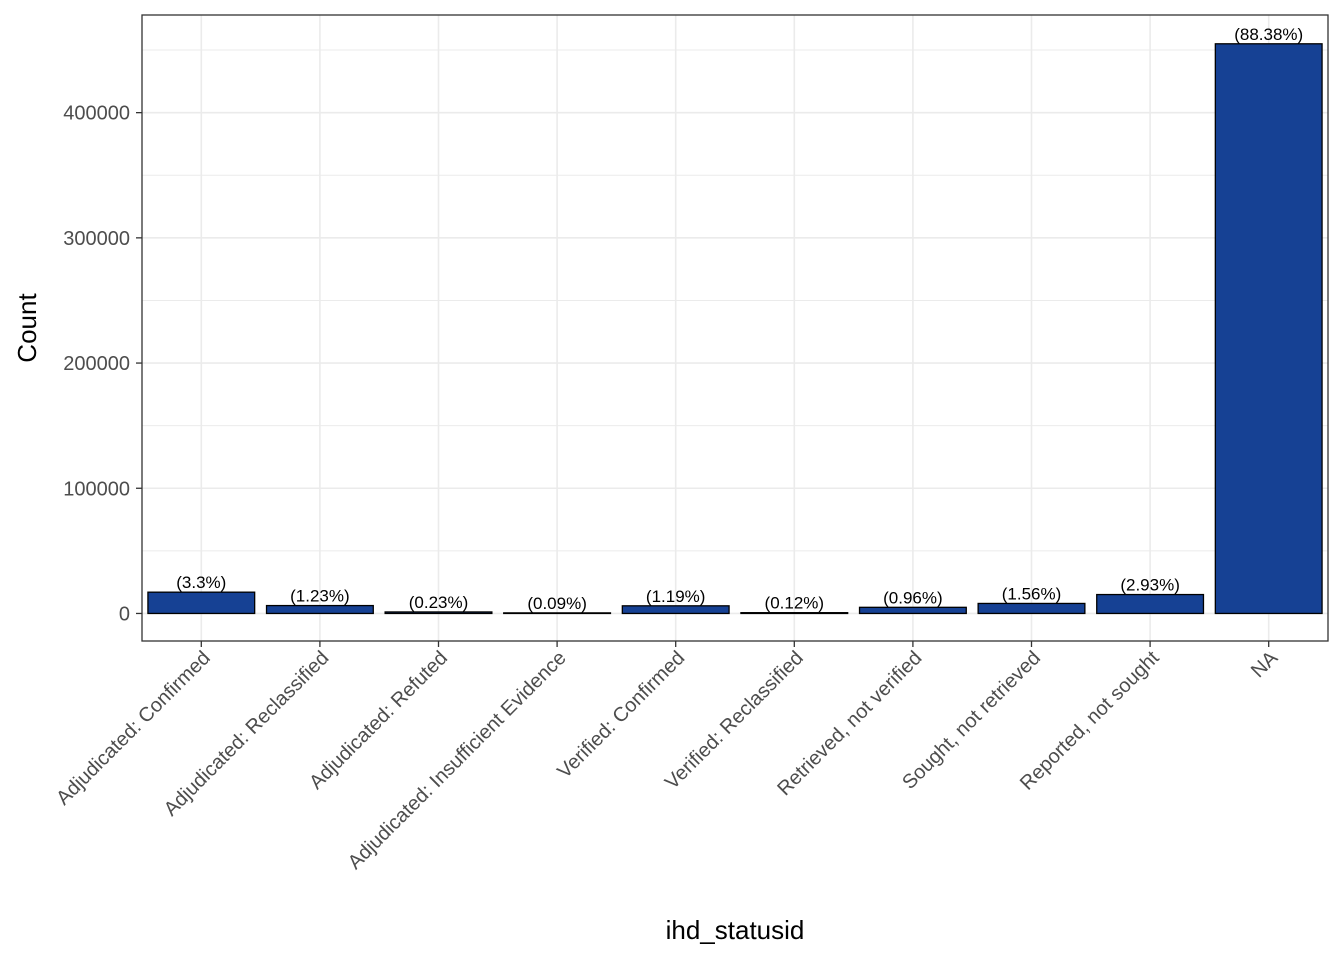 The image size is (1344, 960). I want to click on y-tick-label: 300000, so click(96, 239).